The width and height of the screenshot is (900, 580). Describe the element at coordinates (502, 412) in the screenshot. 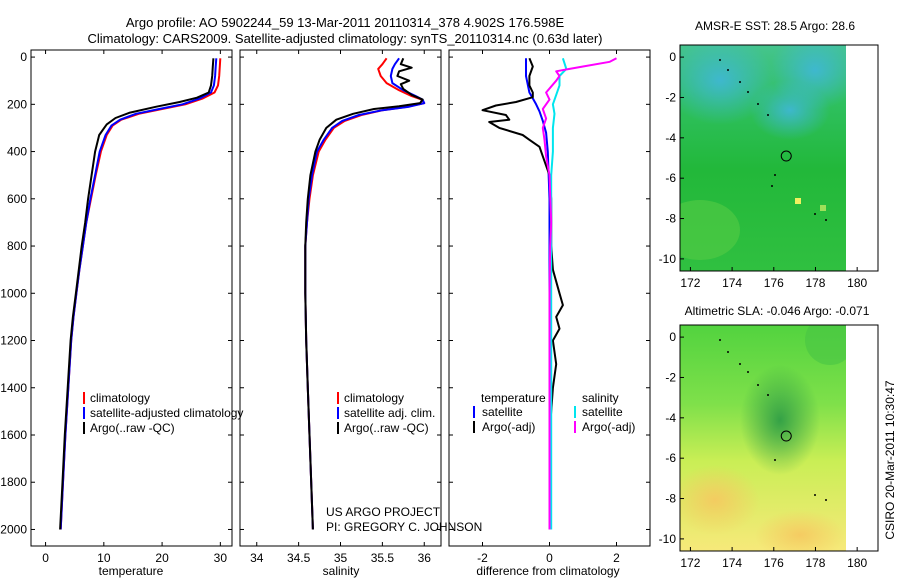

I see `legend-label-temperature-satellite: satellite` at that location.